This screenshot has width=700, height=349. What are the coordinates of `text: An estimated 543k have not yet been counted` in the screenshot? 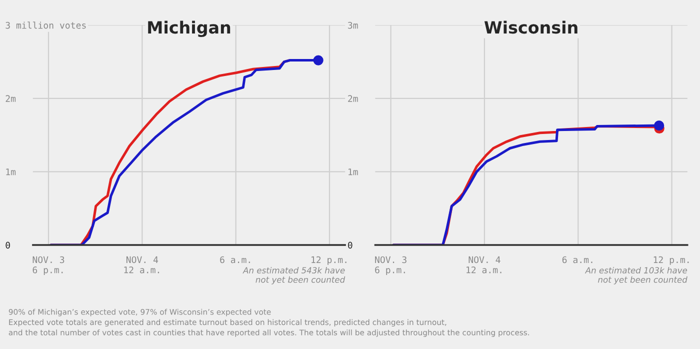 It's located at (294, 275).